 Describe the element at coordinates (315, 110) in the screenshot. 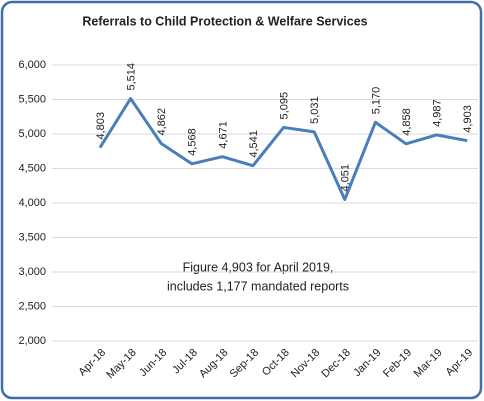

I see `data-label: 5,031` at that location.